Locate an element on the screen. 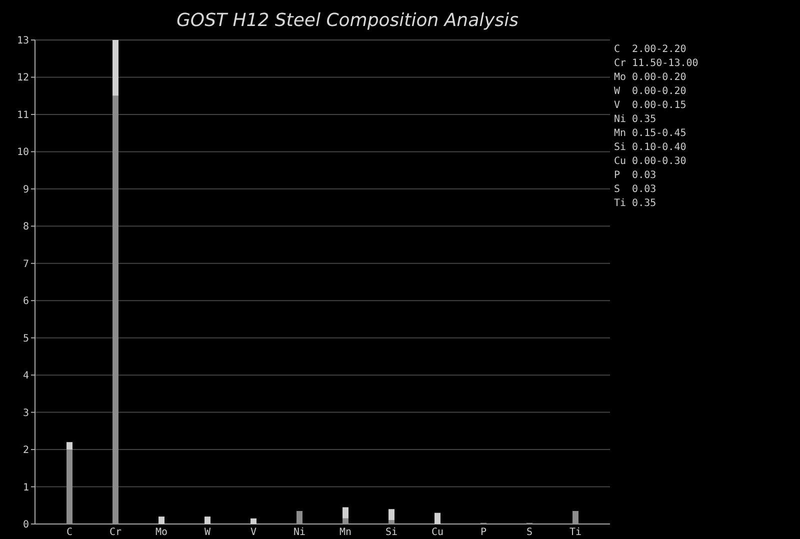 Image resolution: width=800 pixels, height=539 pixels. x-tick-label: V is located at coordinates (253, 532).